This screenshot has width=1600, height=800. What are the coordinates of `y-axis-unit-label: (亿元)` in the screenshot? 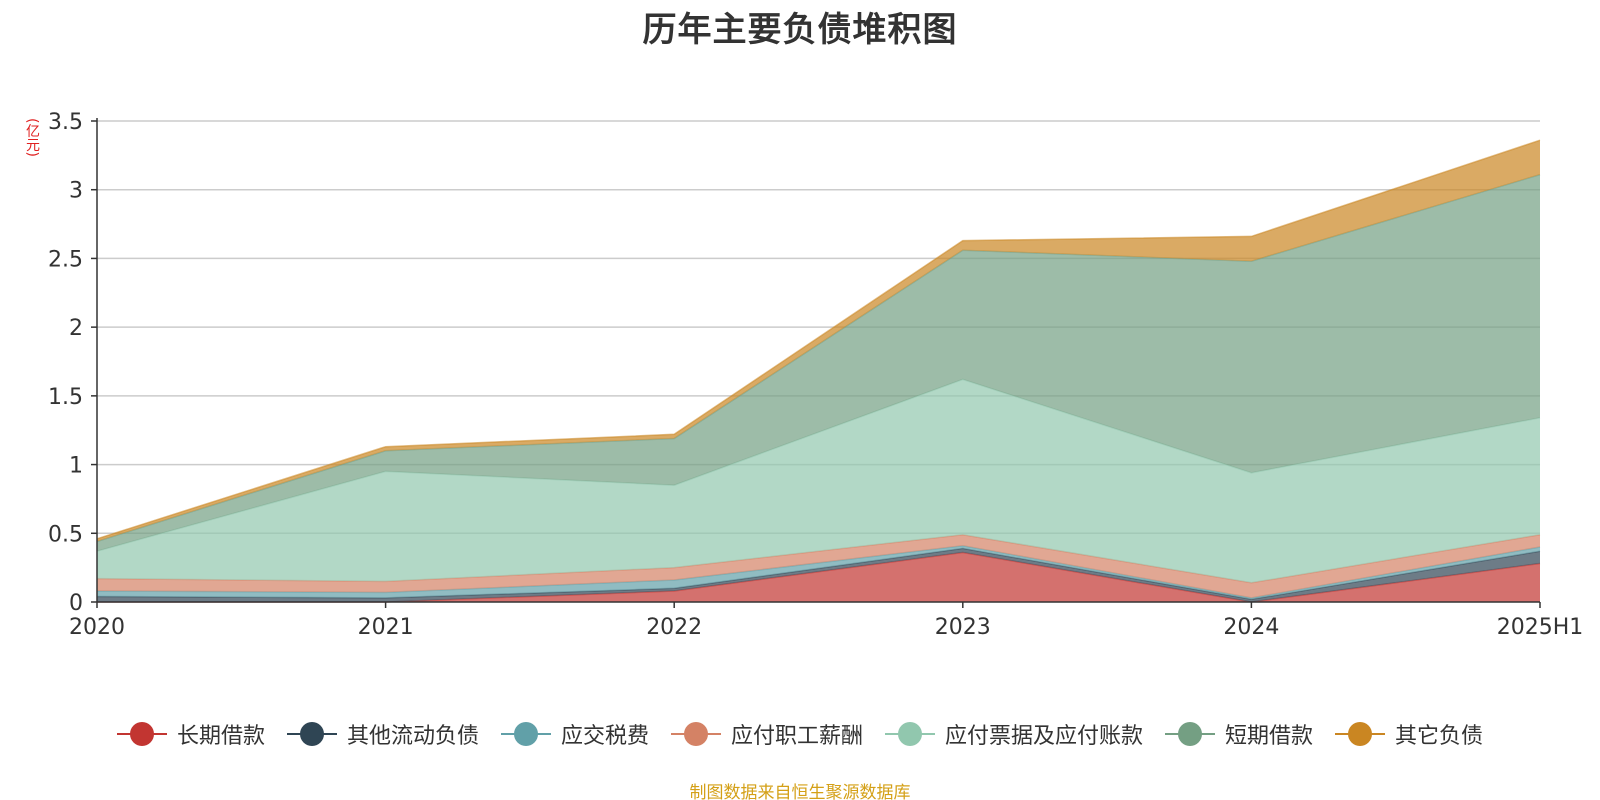 It's located at (32, 137).